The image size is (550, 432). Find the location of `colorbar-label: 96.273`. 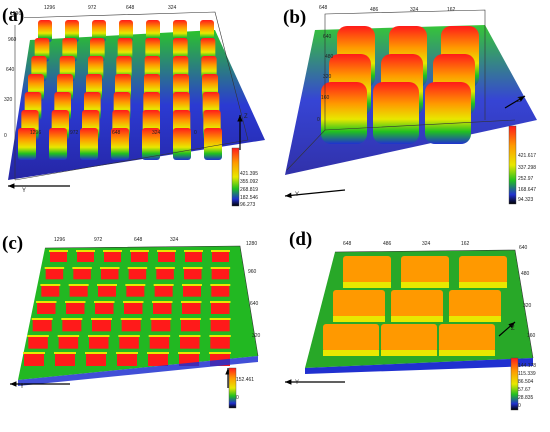

colorbar-label: 96.273 is located at coordinates (248, 205).